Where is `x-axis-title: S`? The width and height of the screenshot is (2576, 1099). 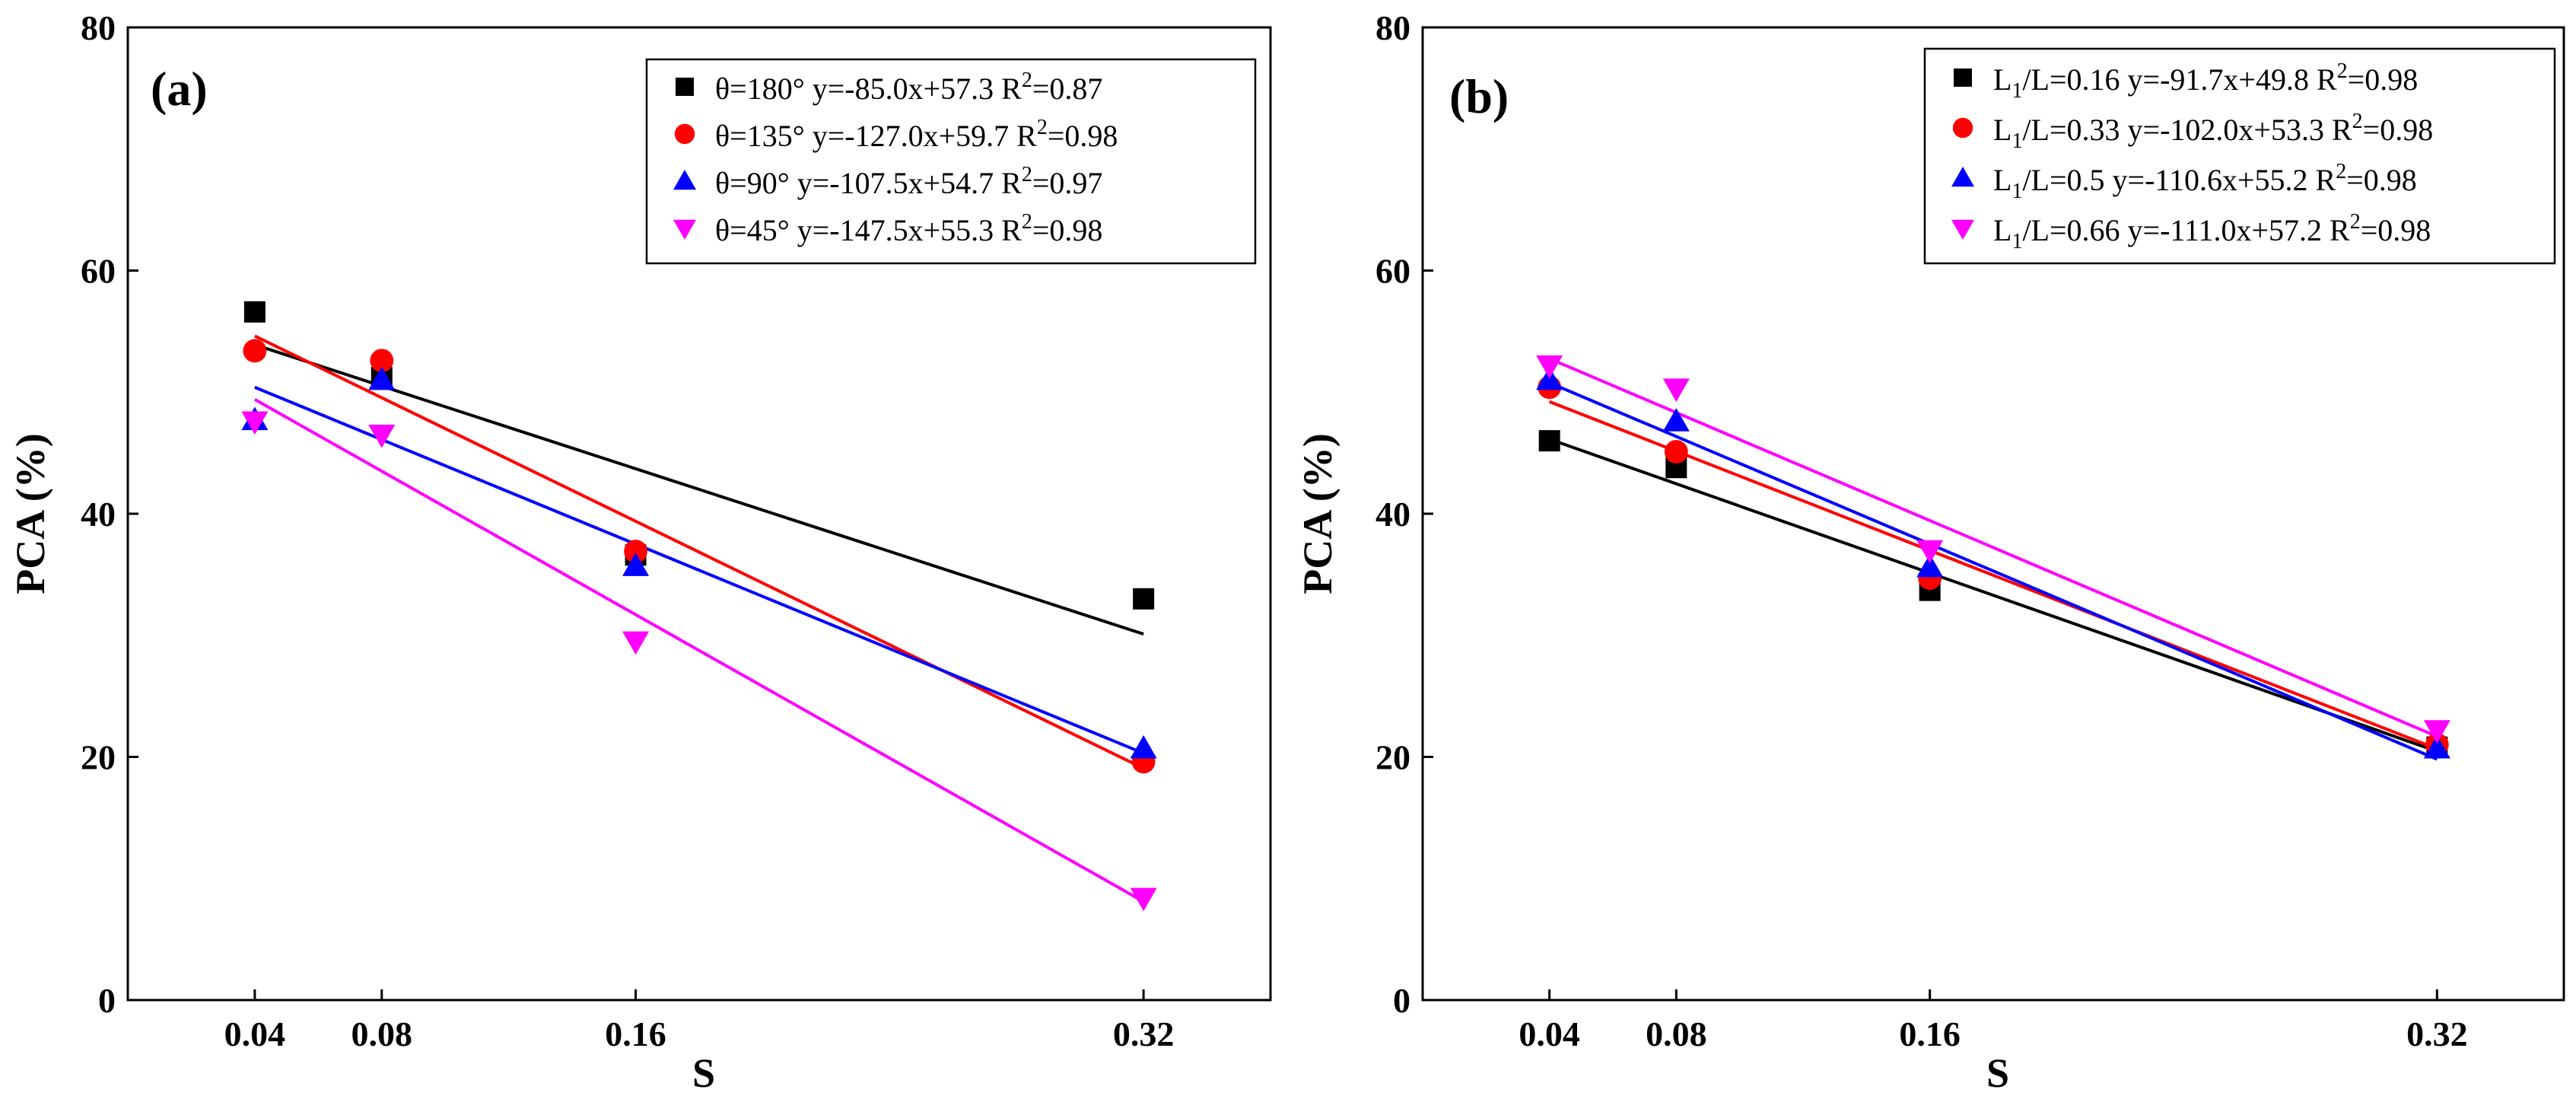
x-axis-title: S is located at coordinates (704, 1073).